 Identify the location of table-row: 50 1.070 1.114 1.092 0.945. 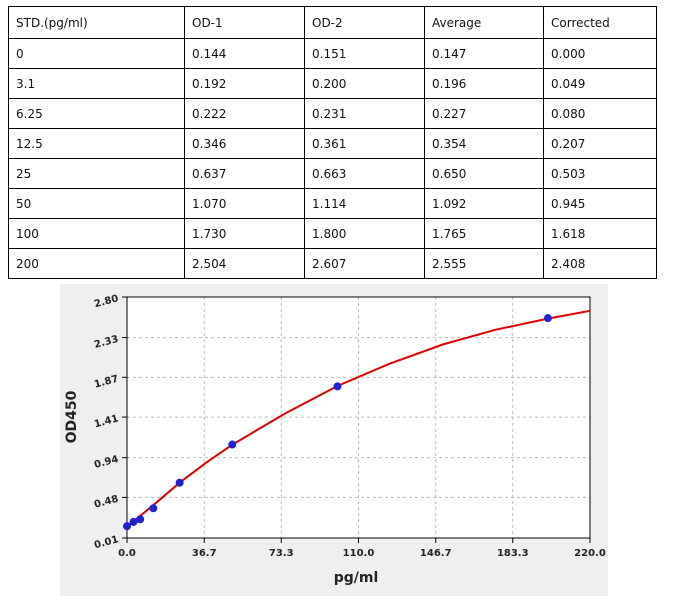
(332, 203).